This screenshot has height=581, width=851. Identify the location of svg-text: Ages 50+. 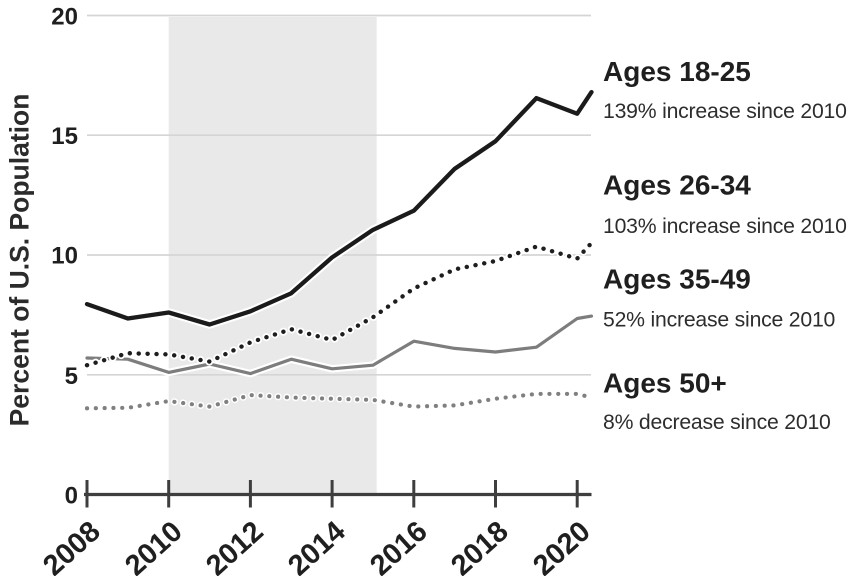
(665, 383).